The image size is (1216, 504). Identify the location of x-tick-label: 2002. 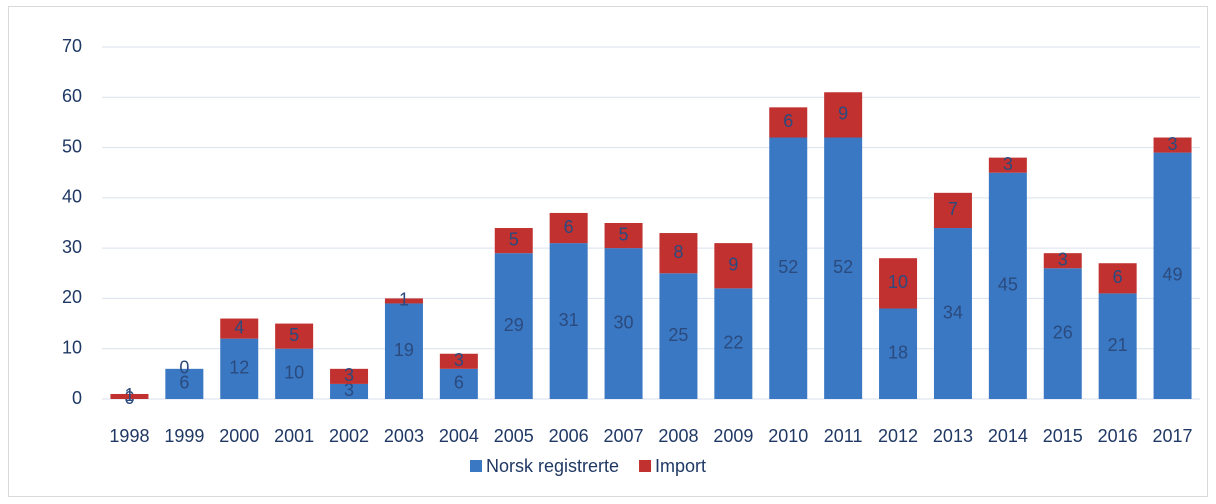
(349, 436).